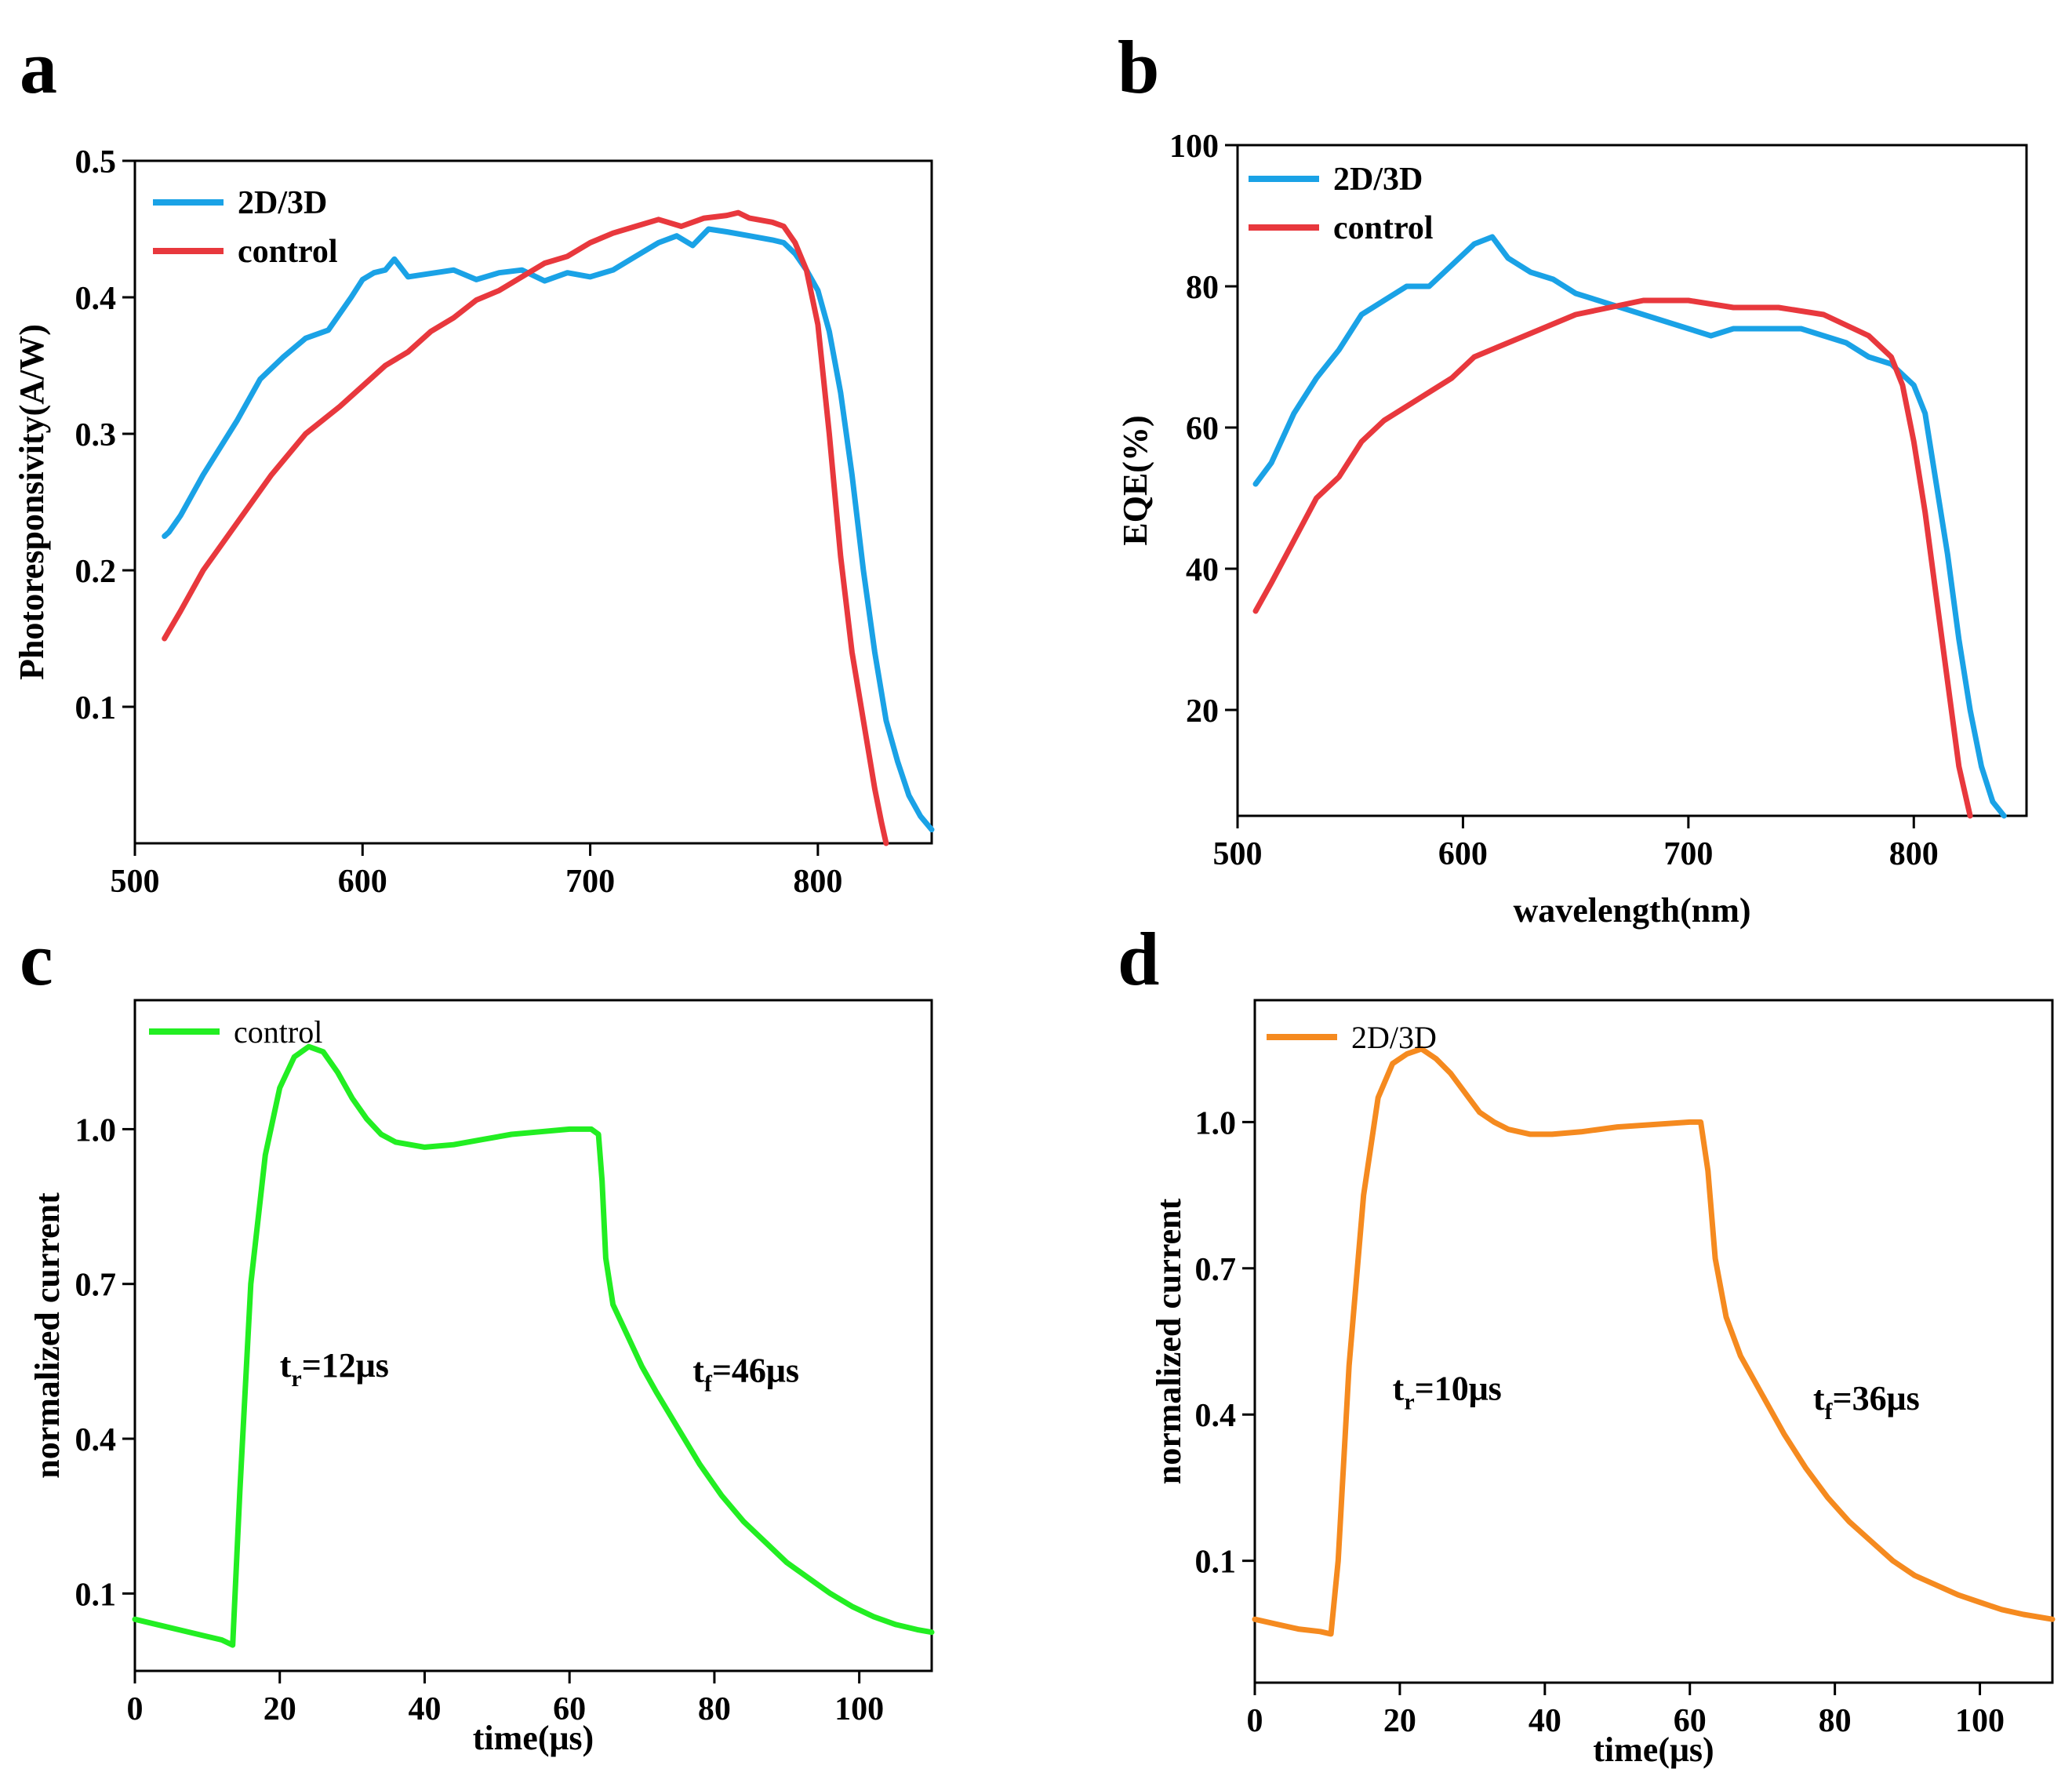  What do you see at coordinates (1135, 480) in the screenshot?
I see `y-axis-title: EQE(%)` at bounding box center [1135, 480].